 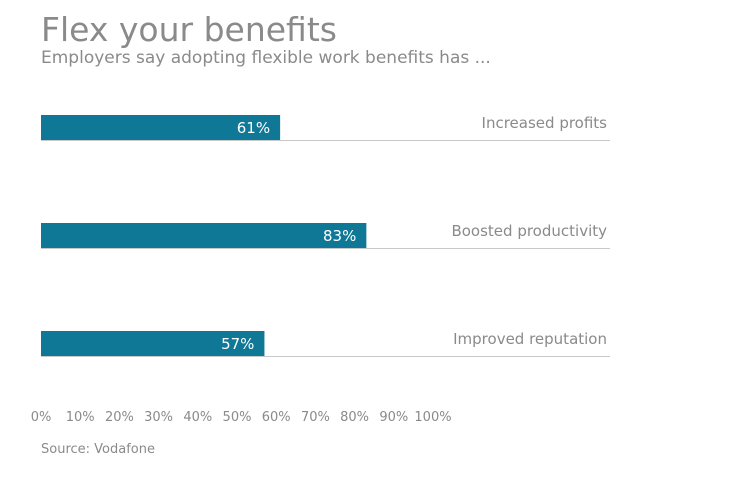 What do you see at coordinates (530, 339) in the screenshot?
I see `category-label-2: Improved reputation` at bounding box center [530, 339].